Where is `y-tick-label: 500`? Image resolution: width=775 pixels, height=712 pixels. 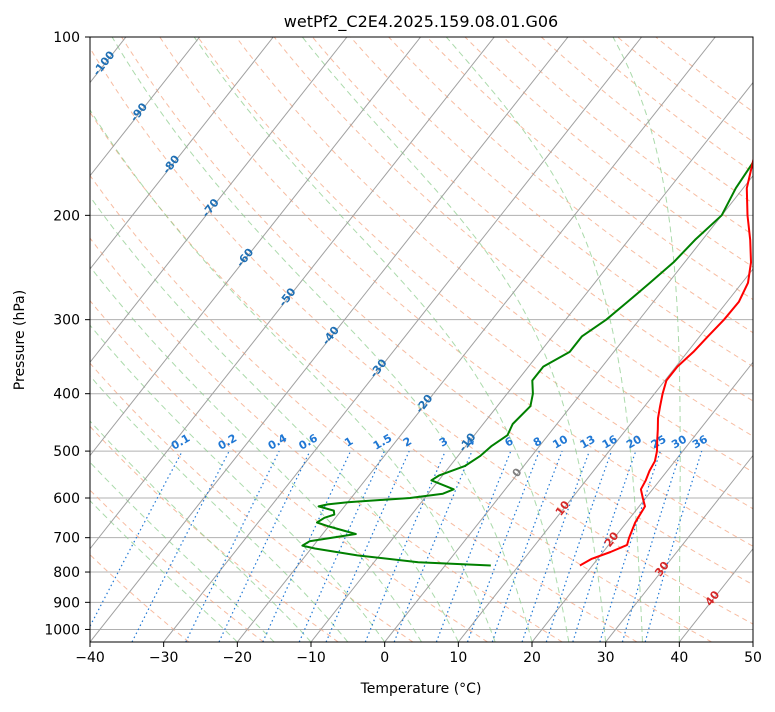 y-tick-label: 500 is located at coordinates (66, 452).